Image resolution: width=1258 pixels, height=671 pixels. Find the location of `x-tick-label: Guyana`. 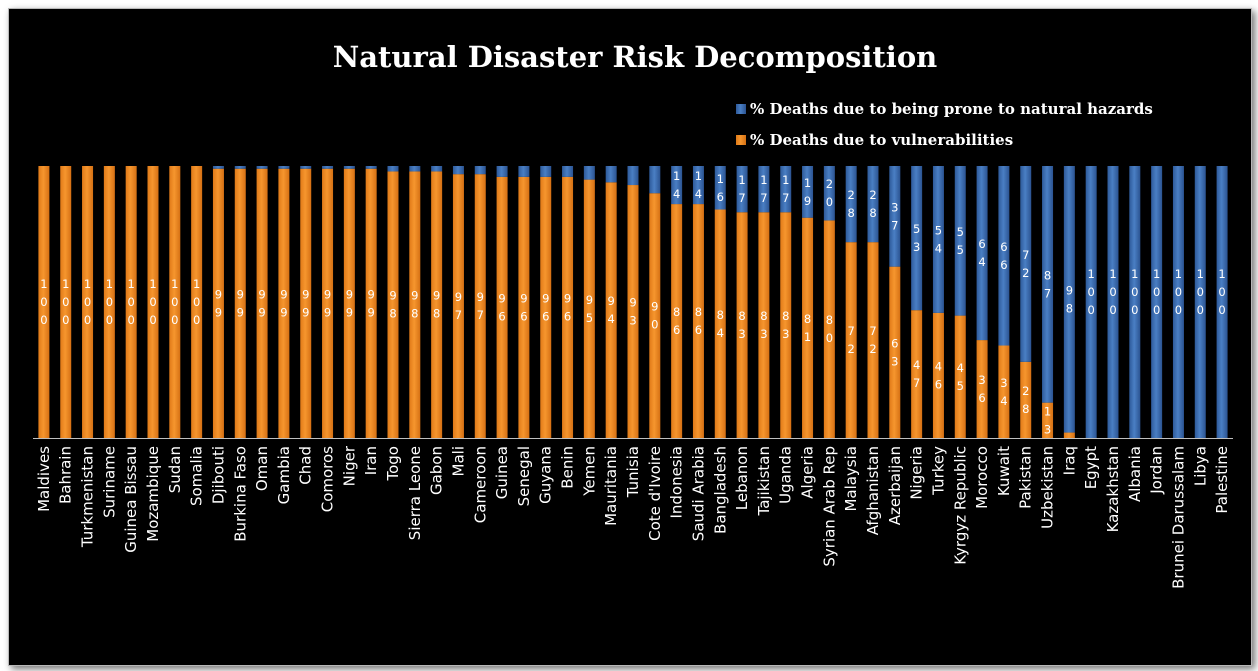

x-tick-label: Guyana is located at coordinates (546, 475).